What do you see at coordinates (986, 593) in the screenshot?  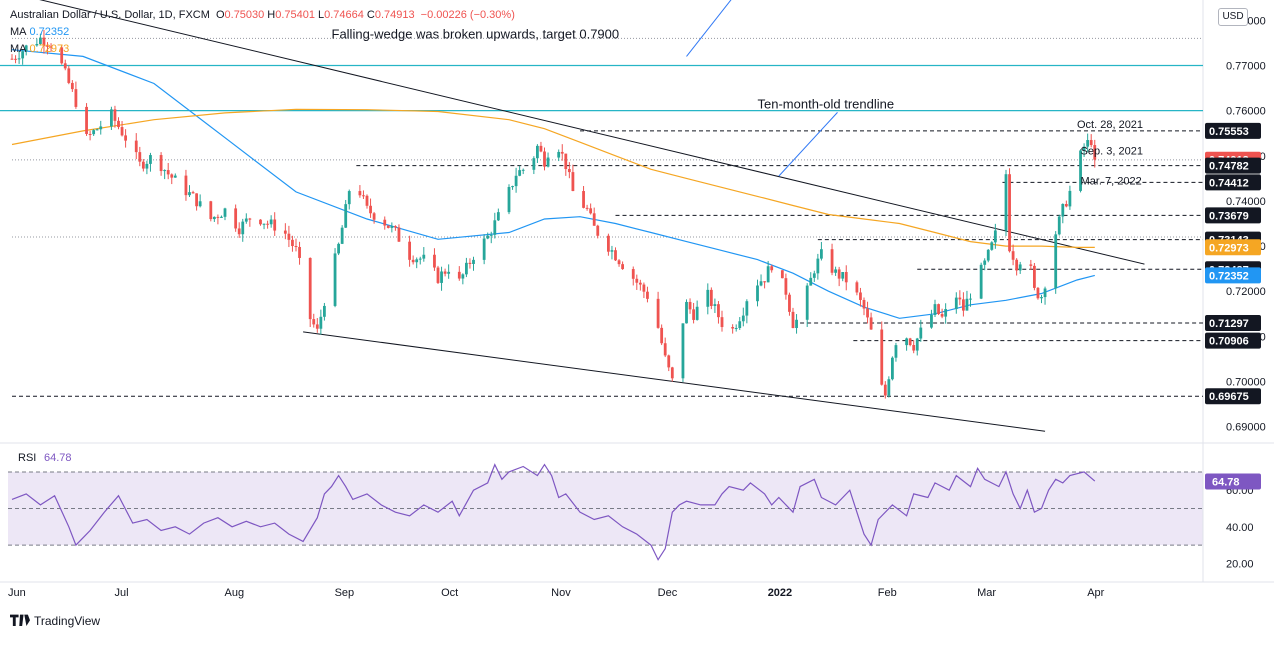 I see `time-tick-label: Mar` at bounding box center [986, 593].